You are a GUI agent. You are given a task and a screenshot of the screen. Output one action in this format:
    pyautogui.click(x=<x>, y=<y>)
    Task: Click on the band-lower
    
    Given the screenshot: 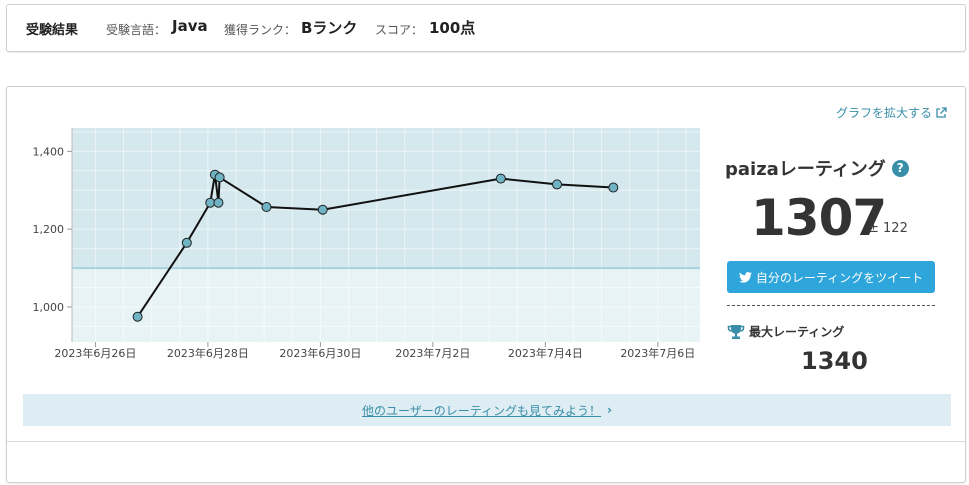 What is the action you would take?
    pyautogui.click(x=386, y=305)
    